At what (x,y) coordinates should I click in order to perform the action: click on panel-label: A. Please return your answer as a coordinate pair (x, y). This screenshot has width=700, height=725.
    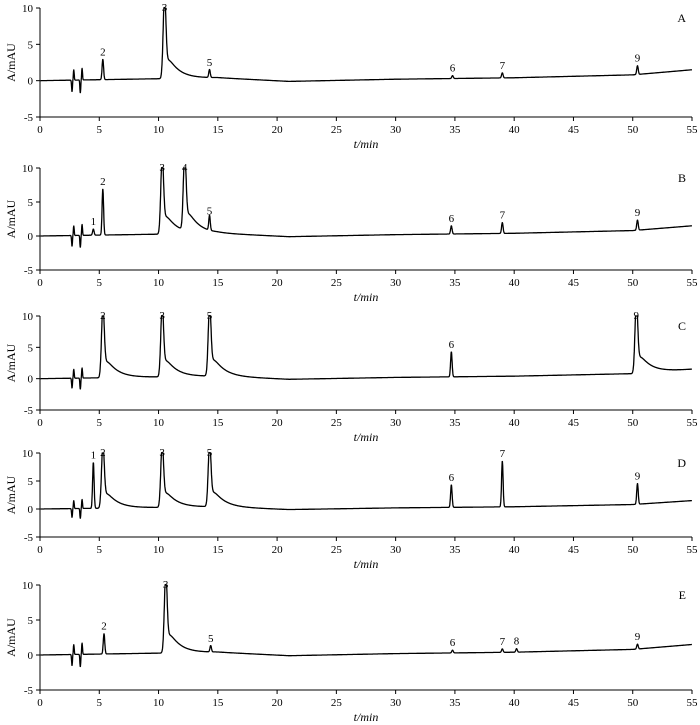
    Looking at the image, I should click on (681, 18).